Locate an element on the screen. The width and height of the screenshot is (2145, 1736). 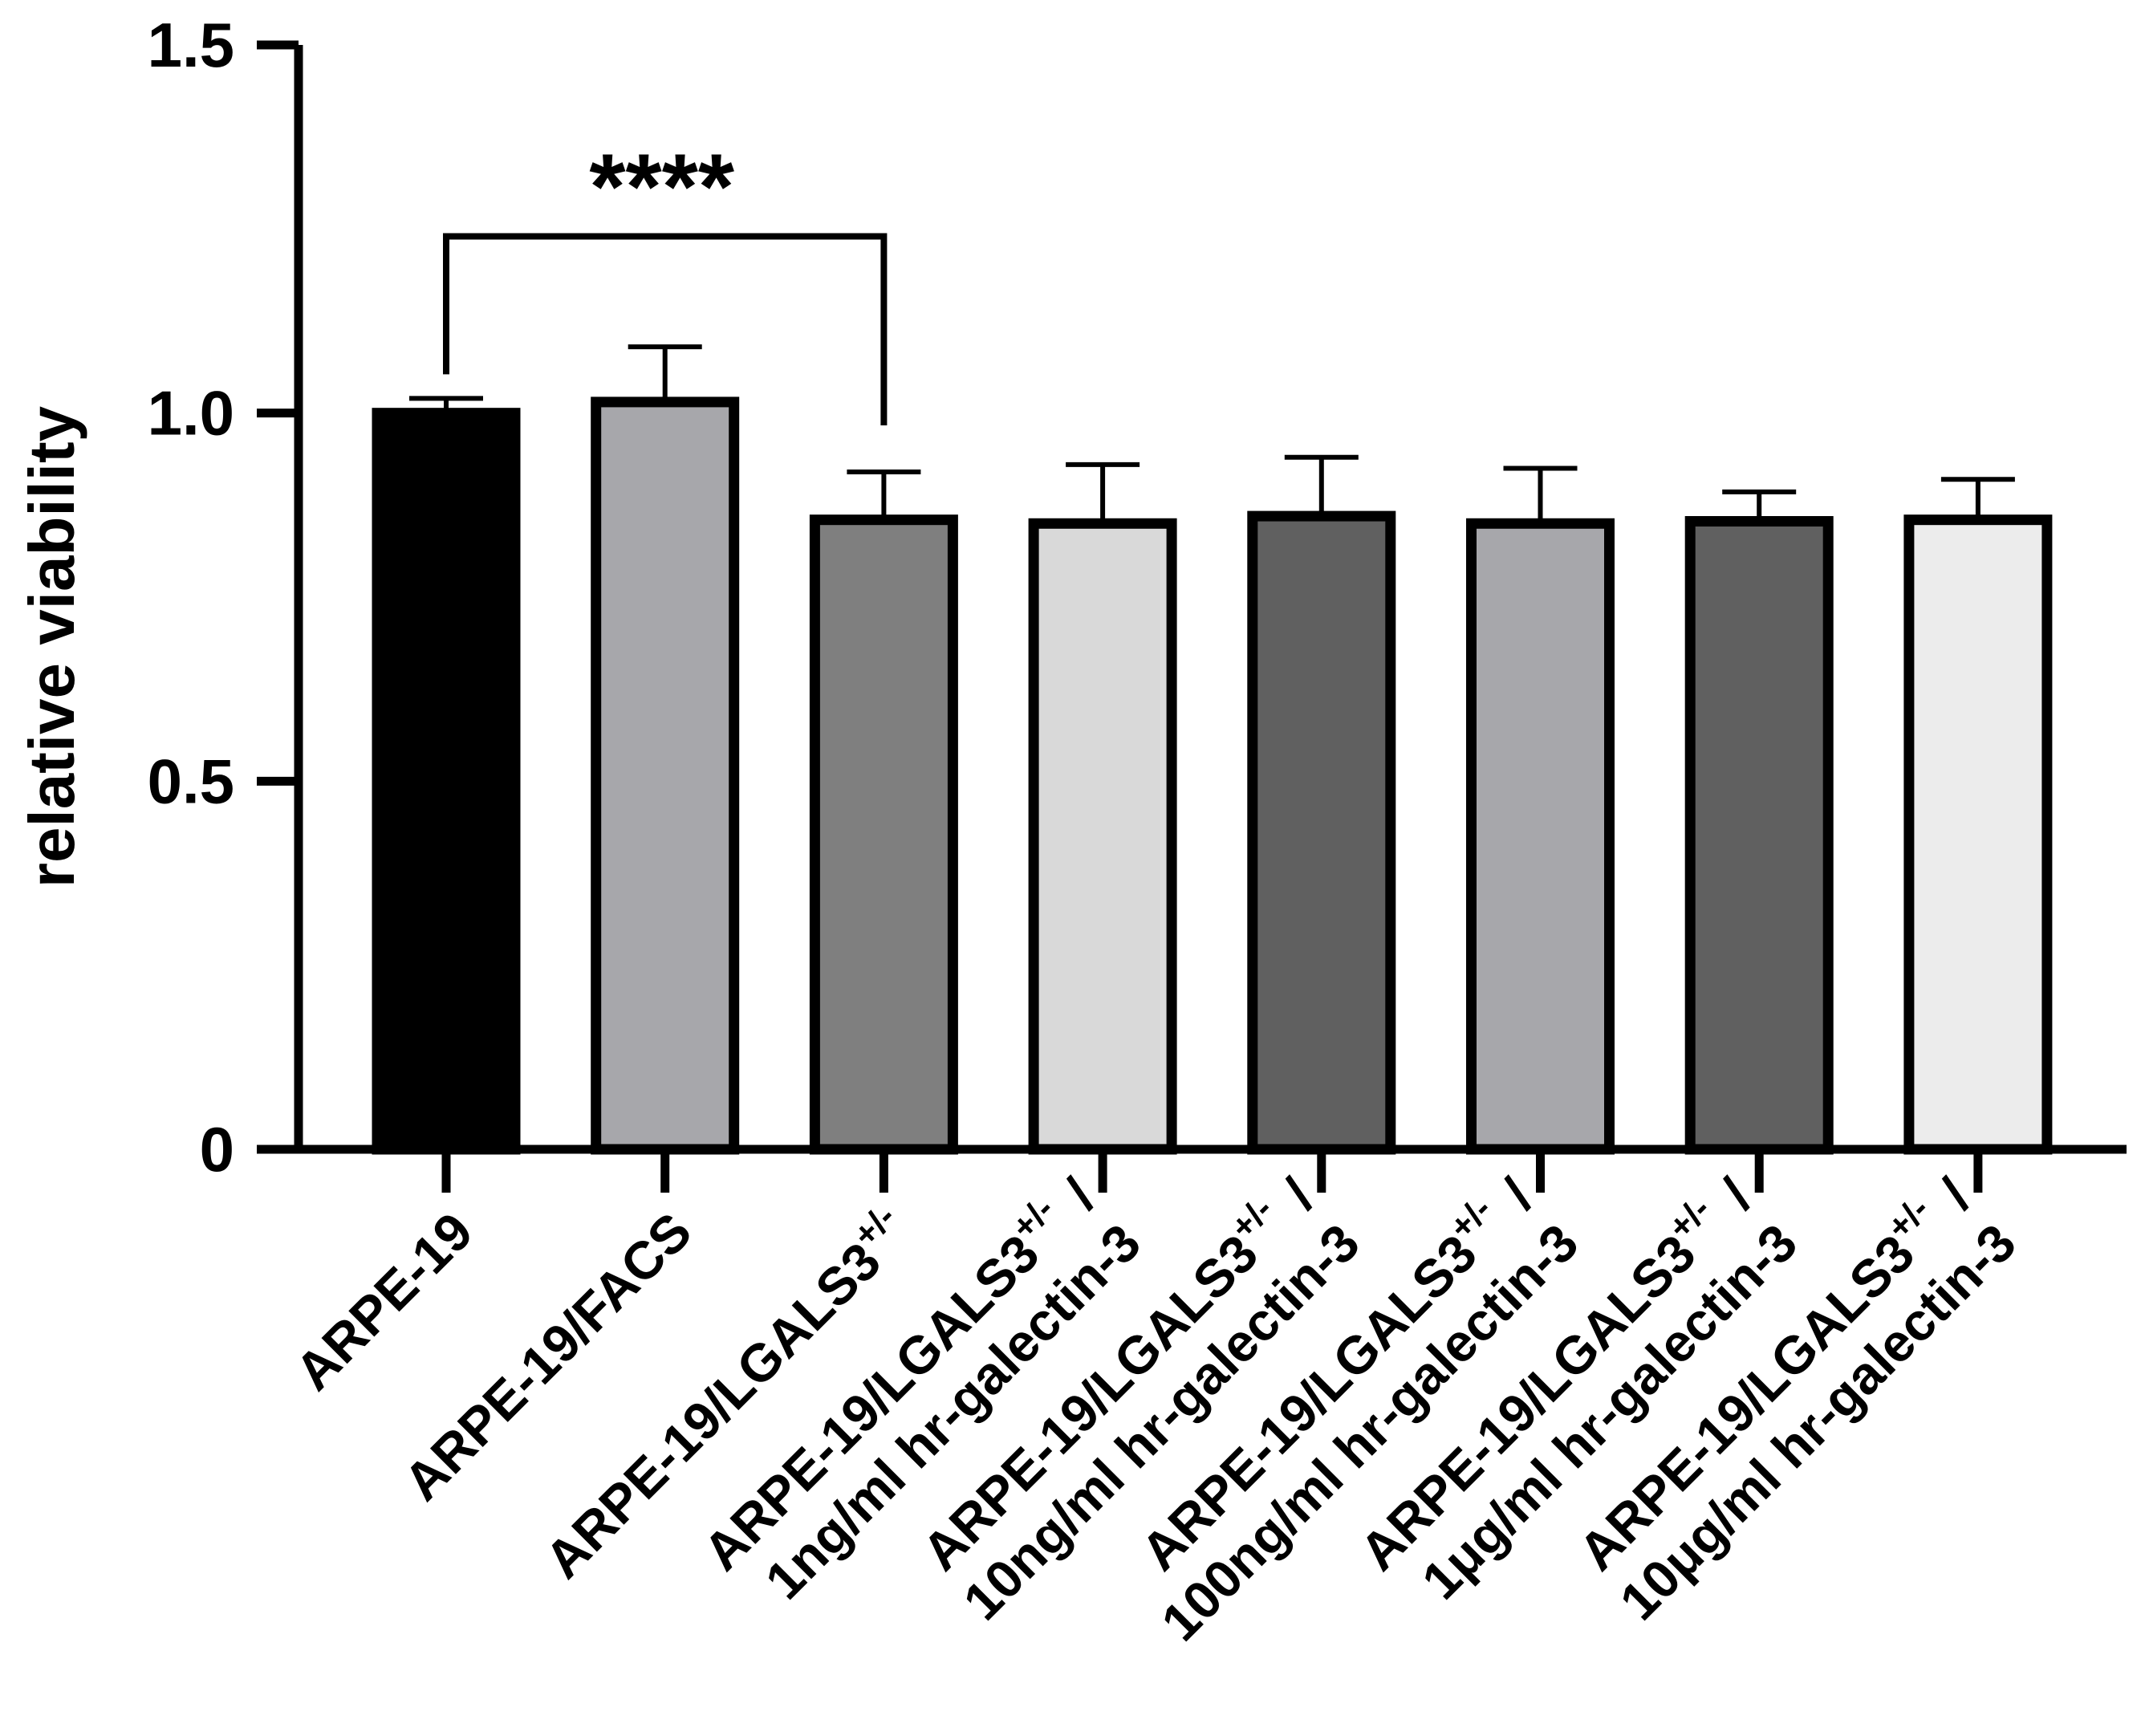
y-tick-label: 0 is located at coordinates (217, 1149).